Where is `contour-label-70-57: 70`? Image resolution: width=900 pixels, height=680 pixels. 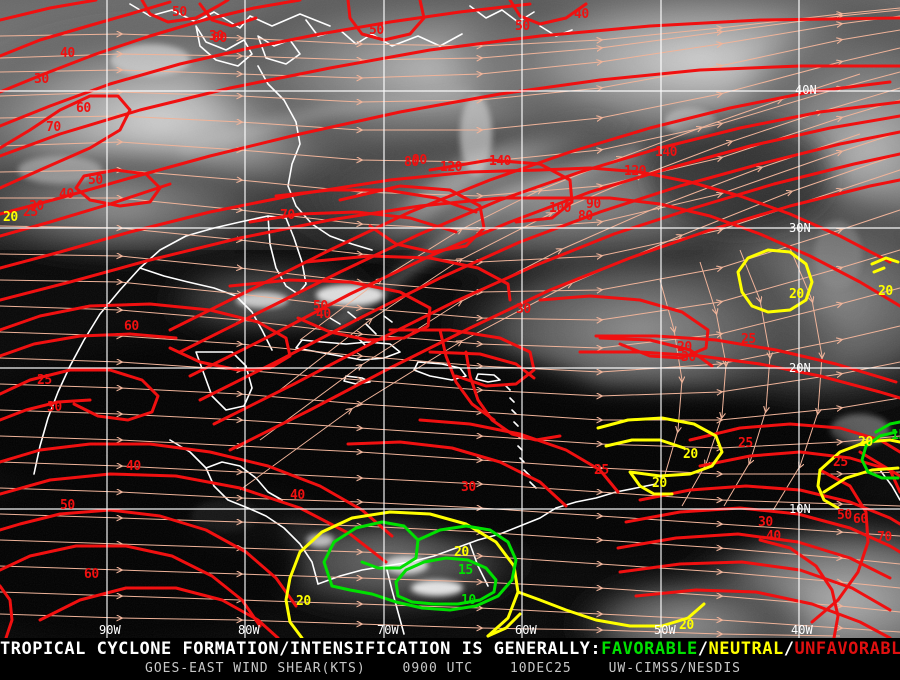
contour-label-70-57: 70 is located at coordinates (884, 537).